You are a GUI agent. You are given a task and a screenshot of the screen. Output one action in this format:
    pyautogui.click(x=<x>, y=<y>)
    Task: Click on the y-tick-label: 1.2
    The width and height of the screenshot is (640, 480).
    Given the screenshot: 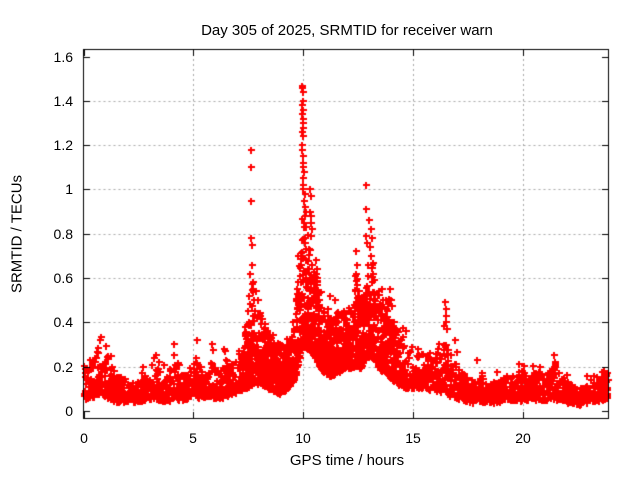 What is the action you would take?
    pyautogui.click(x=63, y=145)
    